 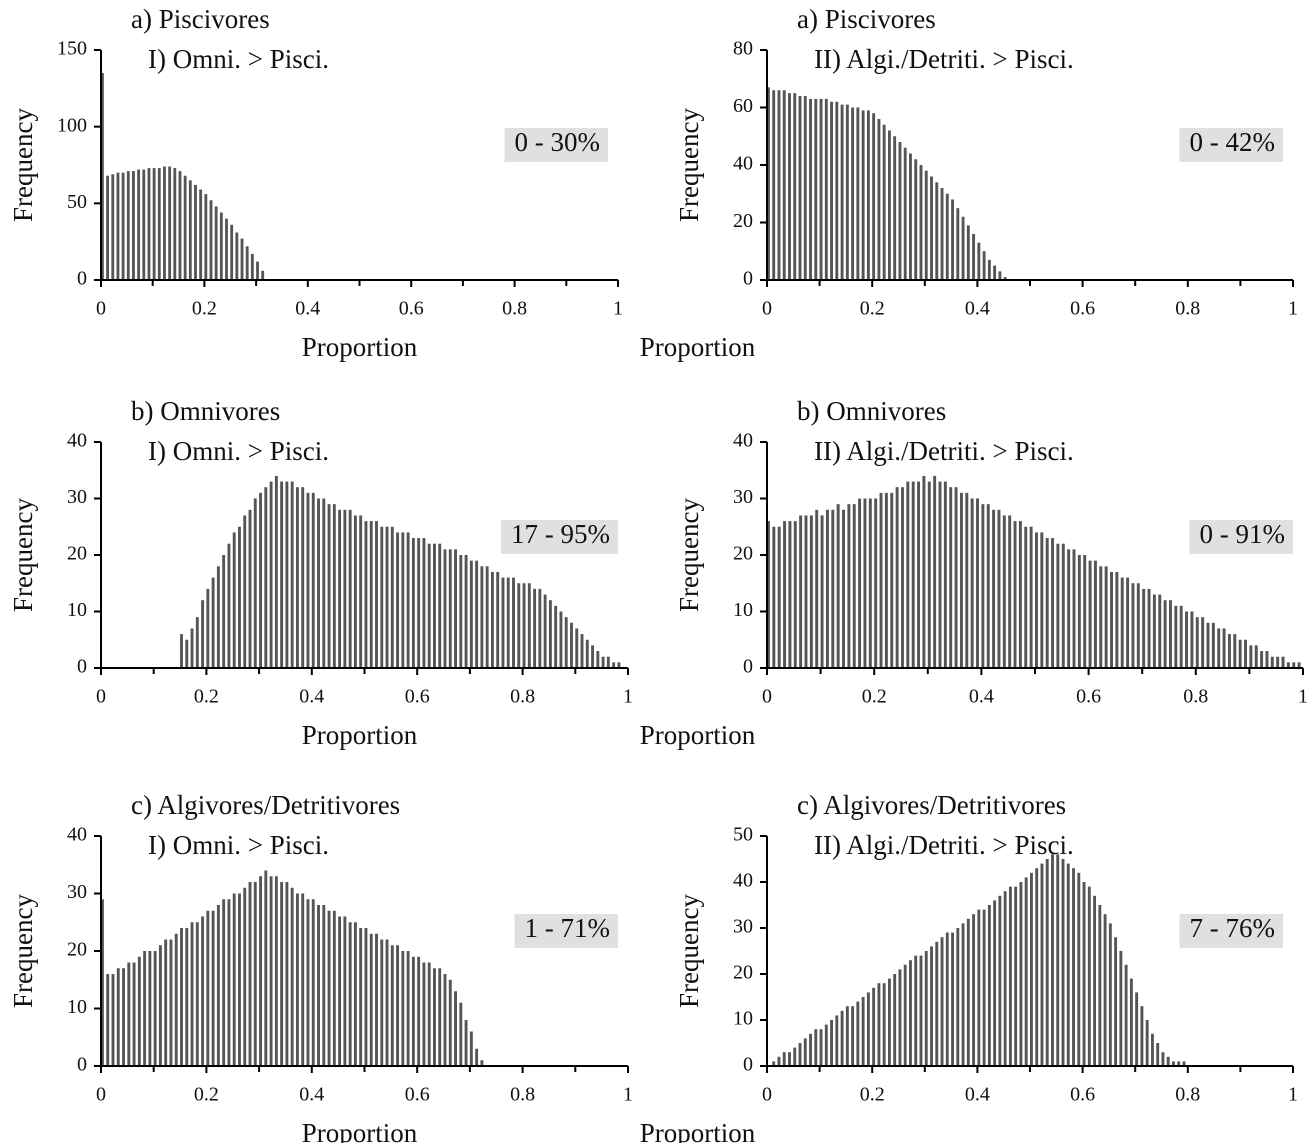 What do you see at coordinates (82, 279) in the screenshot?
I see `y-tick-label: 0` at bounding box center [82, 279].